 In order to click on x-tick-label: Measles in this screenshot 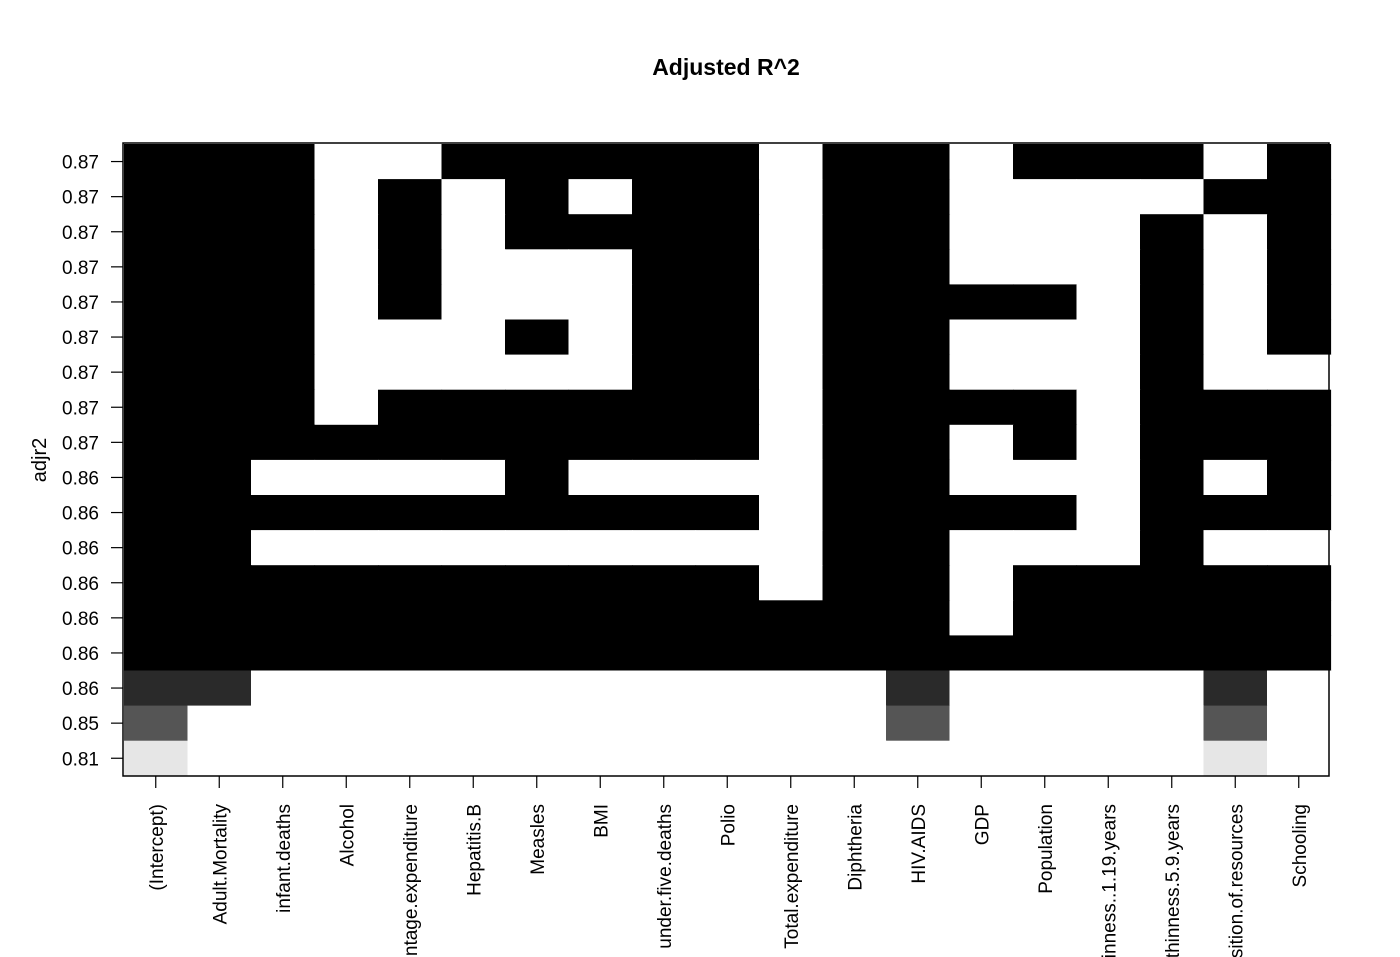, I will do `click(538, 839)`.